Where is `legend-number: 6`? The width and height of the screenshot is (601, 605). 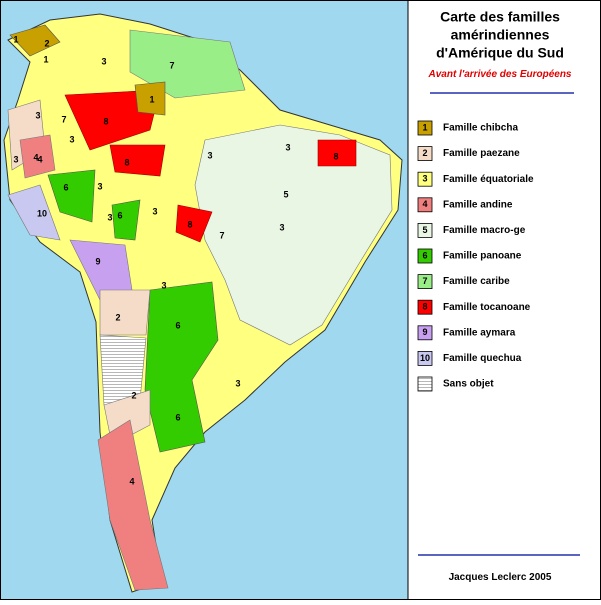
legend-number: 6 is located at coordinates (424, 255).